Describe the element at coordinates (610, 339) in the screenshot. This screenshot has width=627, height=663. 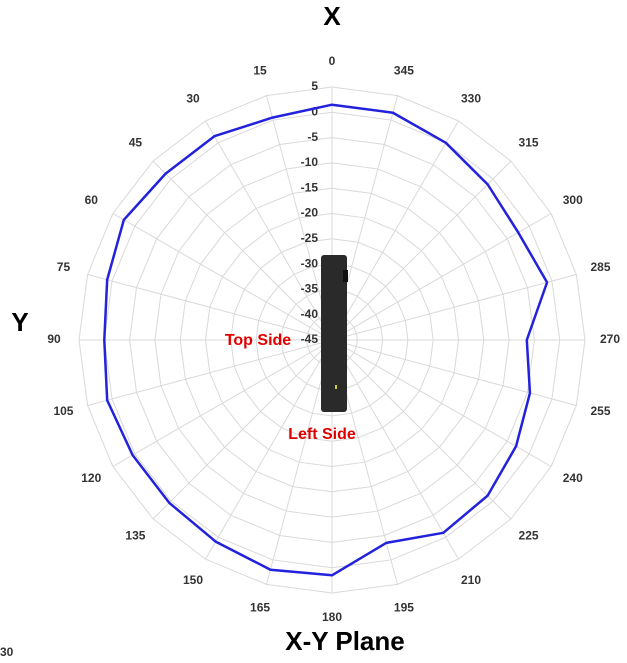
I see `angle-label: 270` at that location.